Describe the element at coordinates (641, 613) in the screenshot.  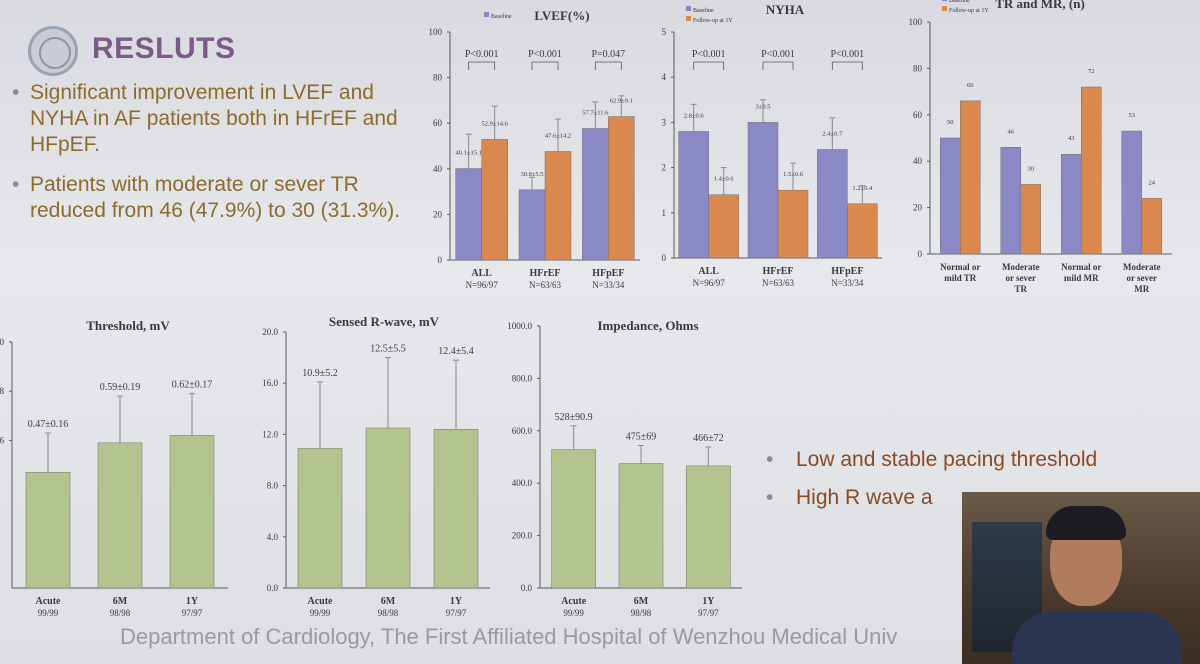
I see `impedance-category-sublabel-1: 98/98` at that location.